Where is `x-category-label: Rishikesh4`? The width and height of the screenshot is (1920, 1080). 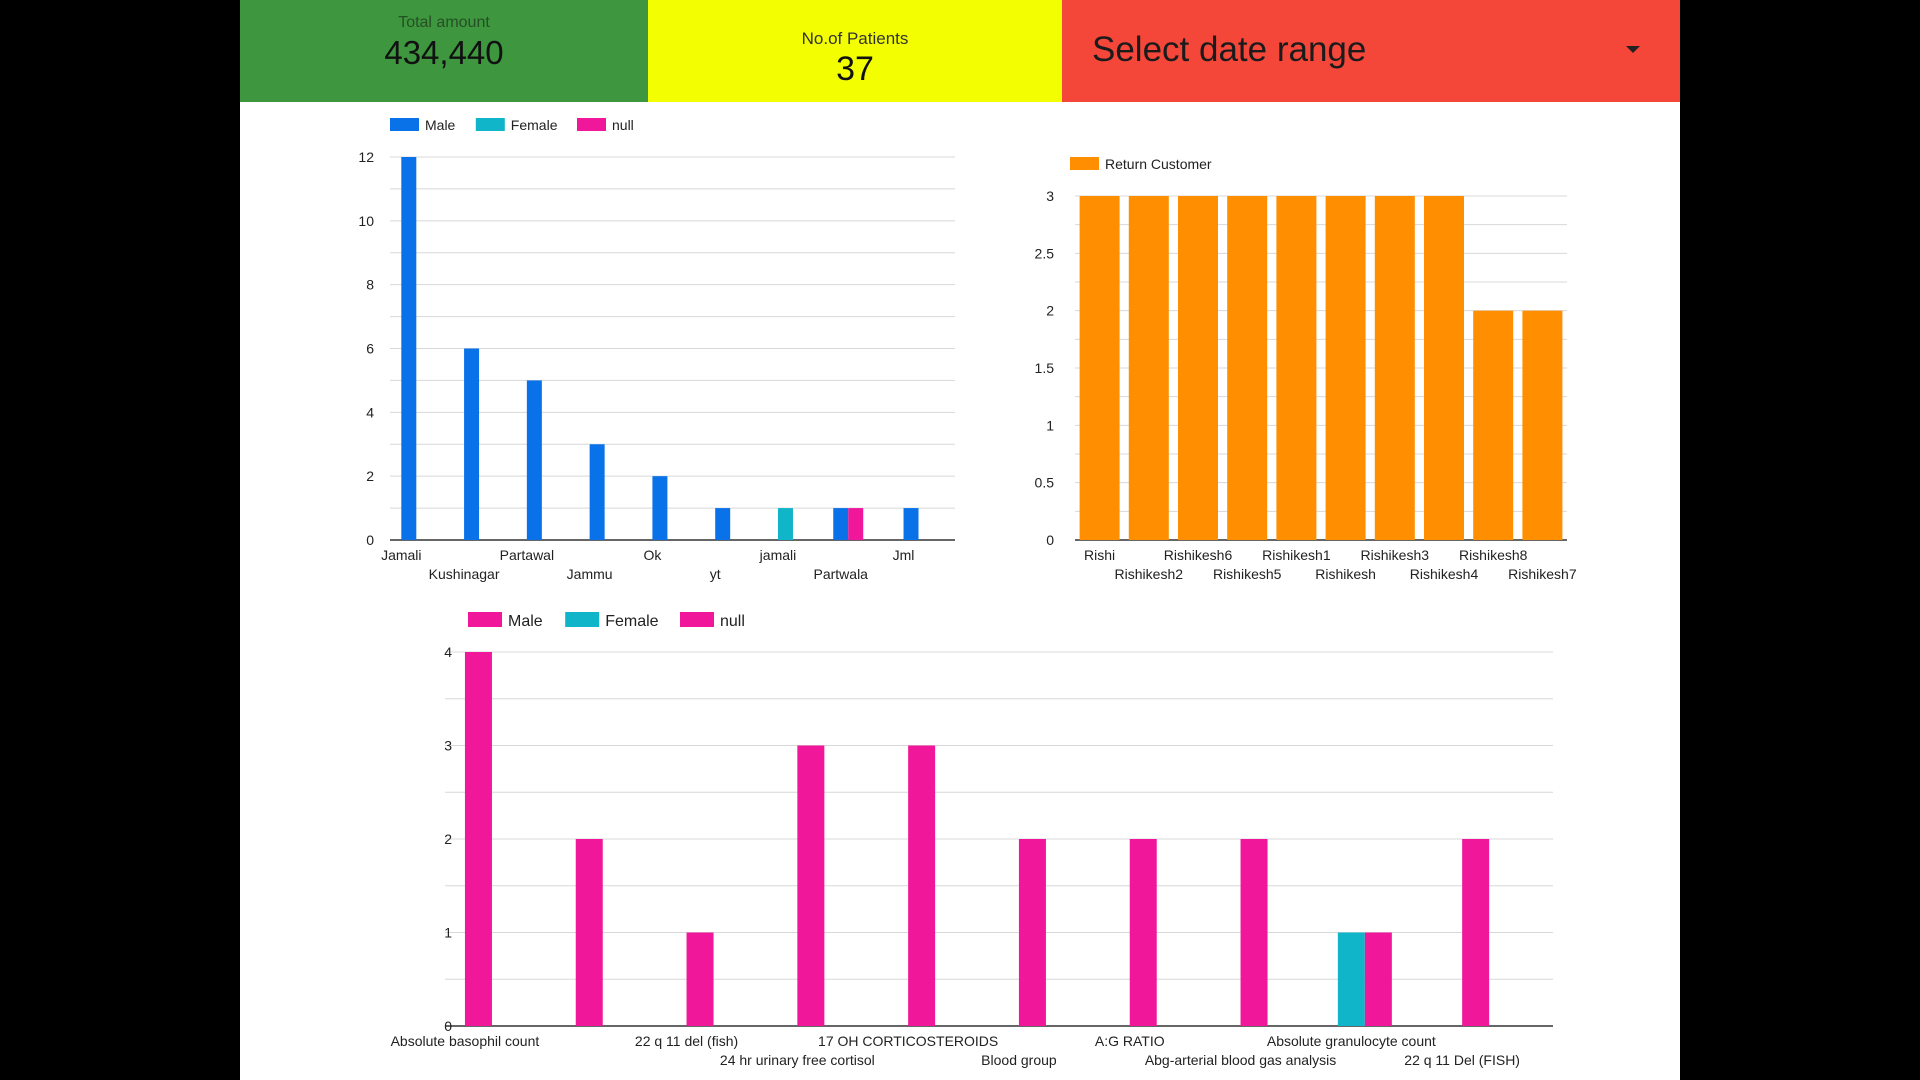 x-category-label: Rishikesh4 is located at coordinates (1444, 574).